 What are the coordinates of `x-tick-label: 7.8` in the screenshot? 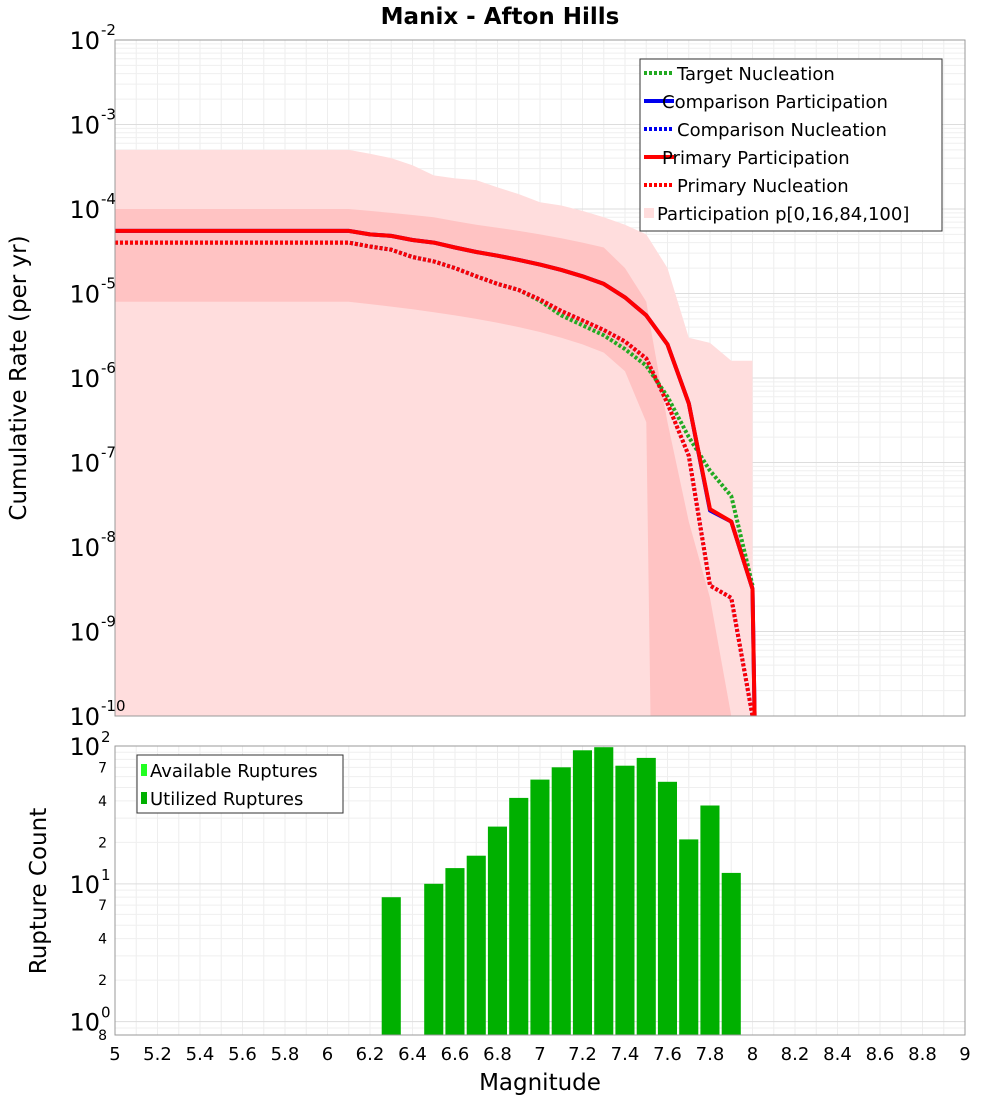 It's located at (710, 1054).